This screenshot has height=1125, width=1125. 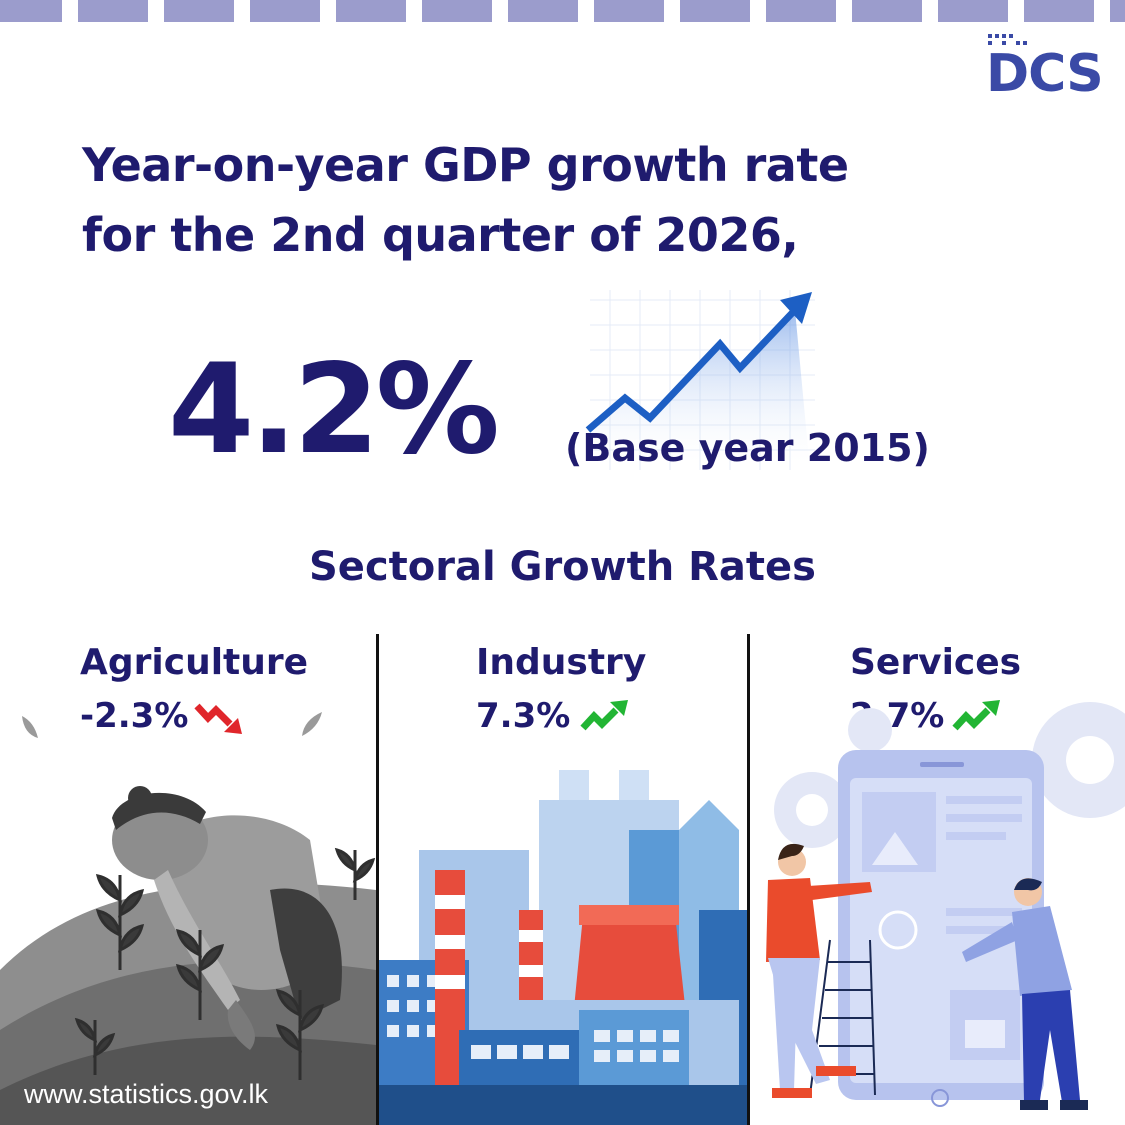 What do you see at coordinates (523, 716) in the screenshot?
I see `sector-industry-value: 7.3%` at bounding box center [523, 716].